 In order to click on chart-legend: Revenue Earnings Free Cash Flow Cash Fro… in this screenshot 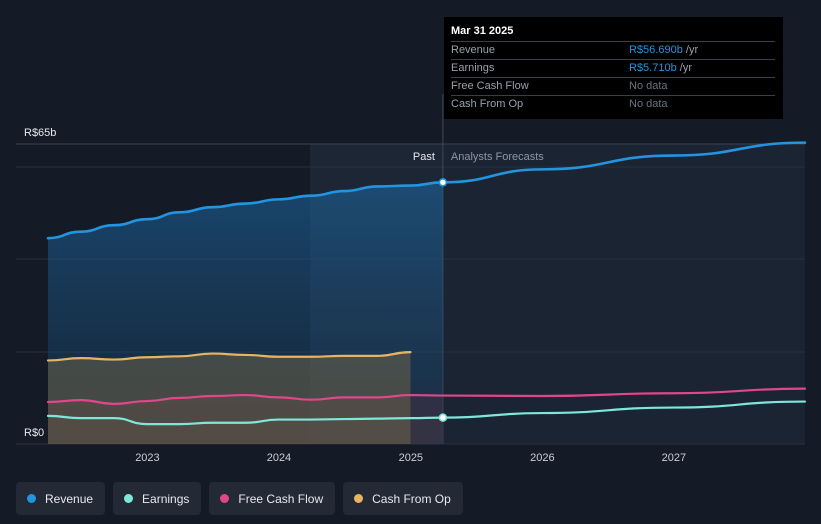, I will do `click(239, 498)`.